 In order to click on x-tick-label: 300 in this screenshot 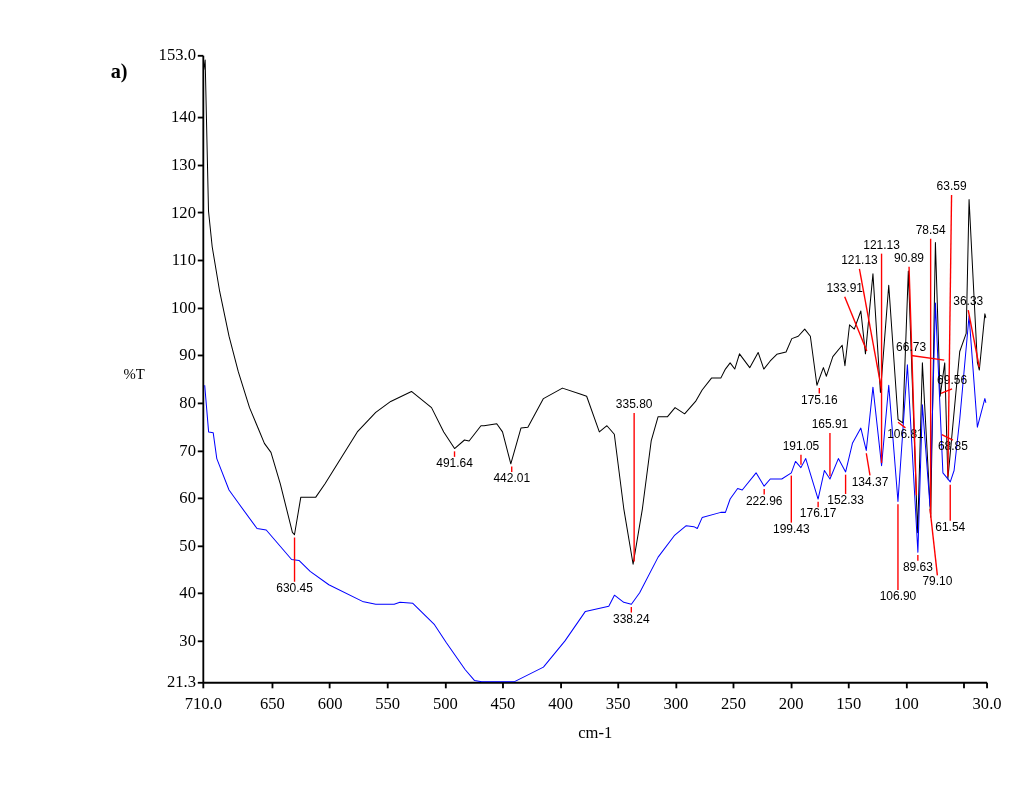, I will do `click(676, 703)`.